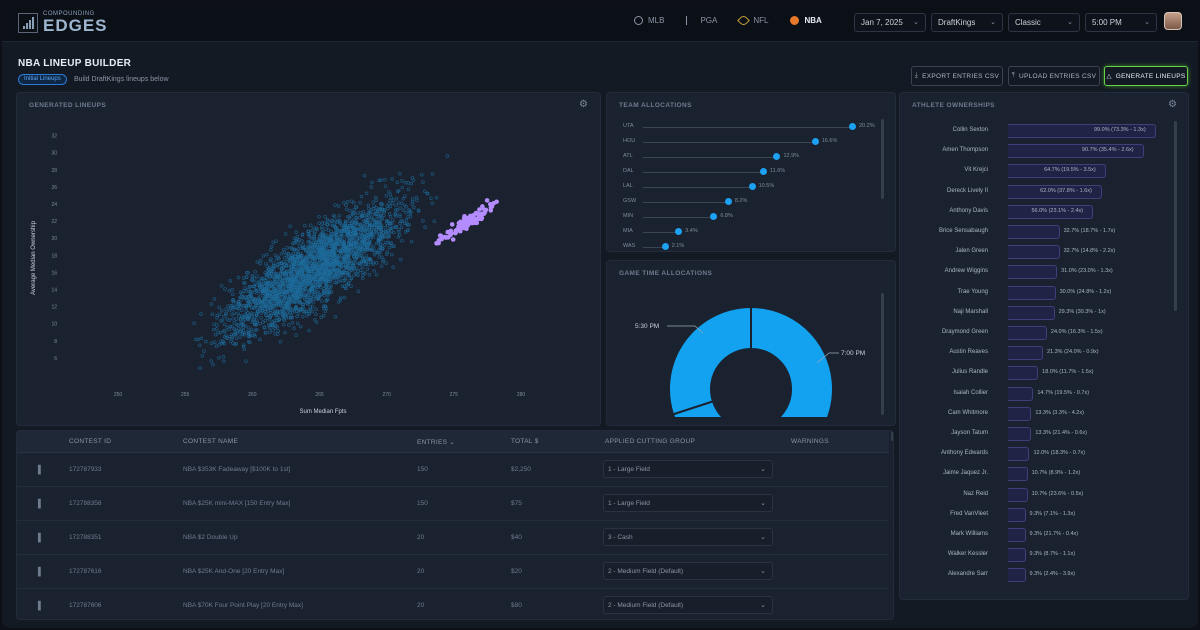 The image size is (1200, 630). I want to click on athlete-row: Vit Krejci 64.7% (19.5% - 3.5x), so click(1044, 171).